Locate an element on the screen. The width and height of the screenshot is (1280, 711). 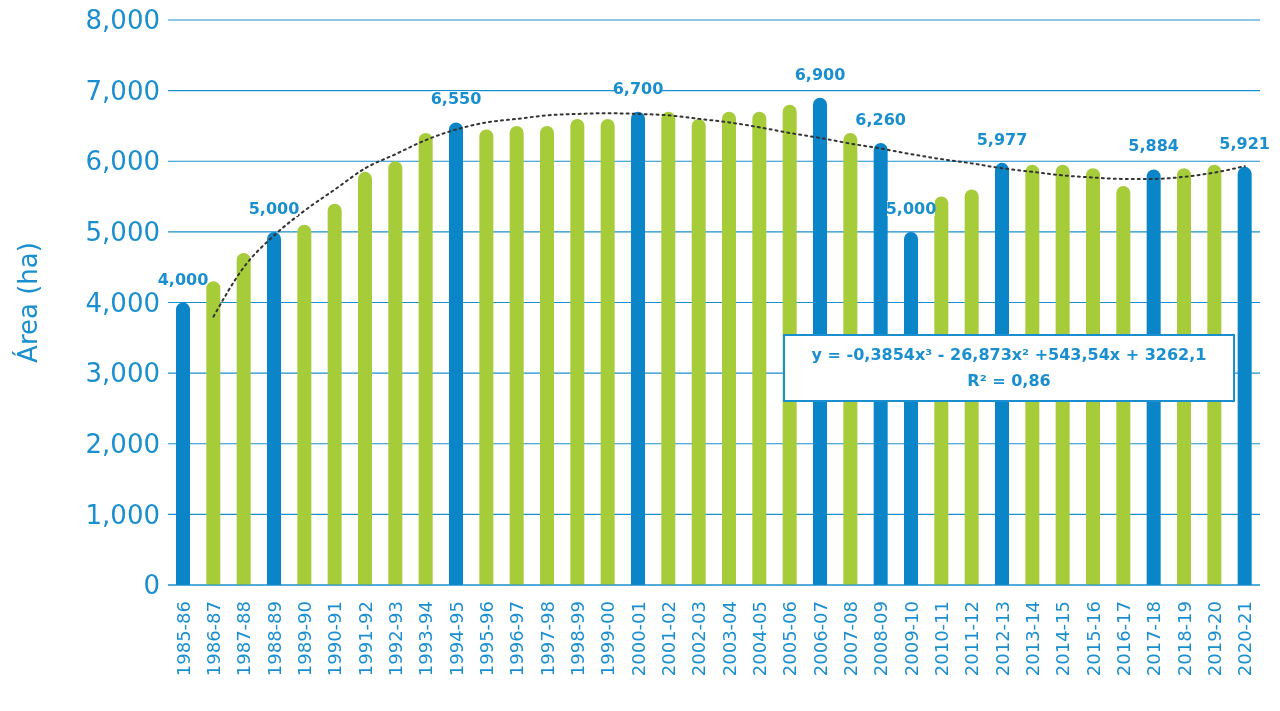
data-label: 5,000 is located at coordinates (274, 208).